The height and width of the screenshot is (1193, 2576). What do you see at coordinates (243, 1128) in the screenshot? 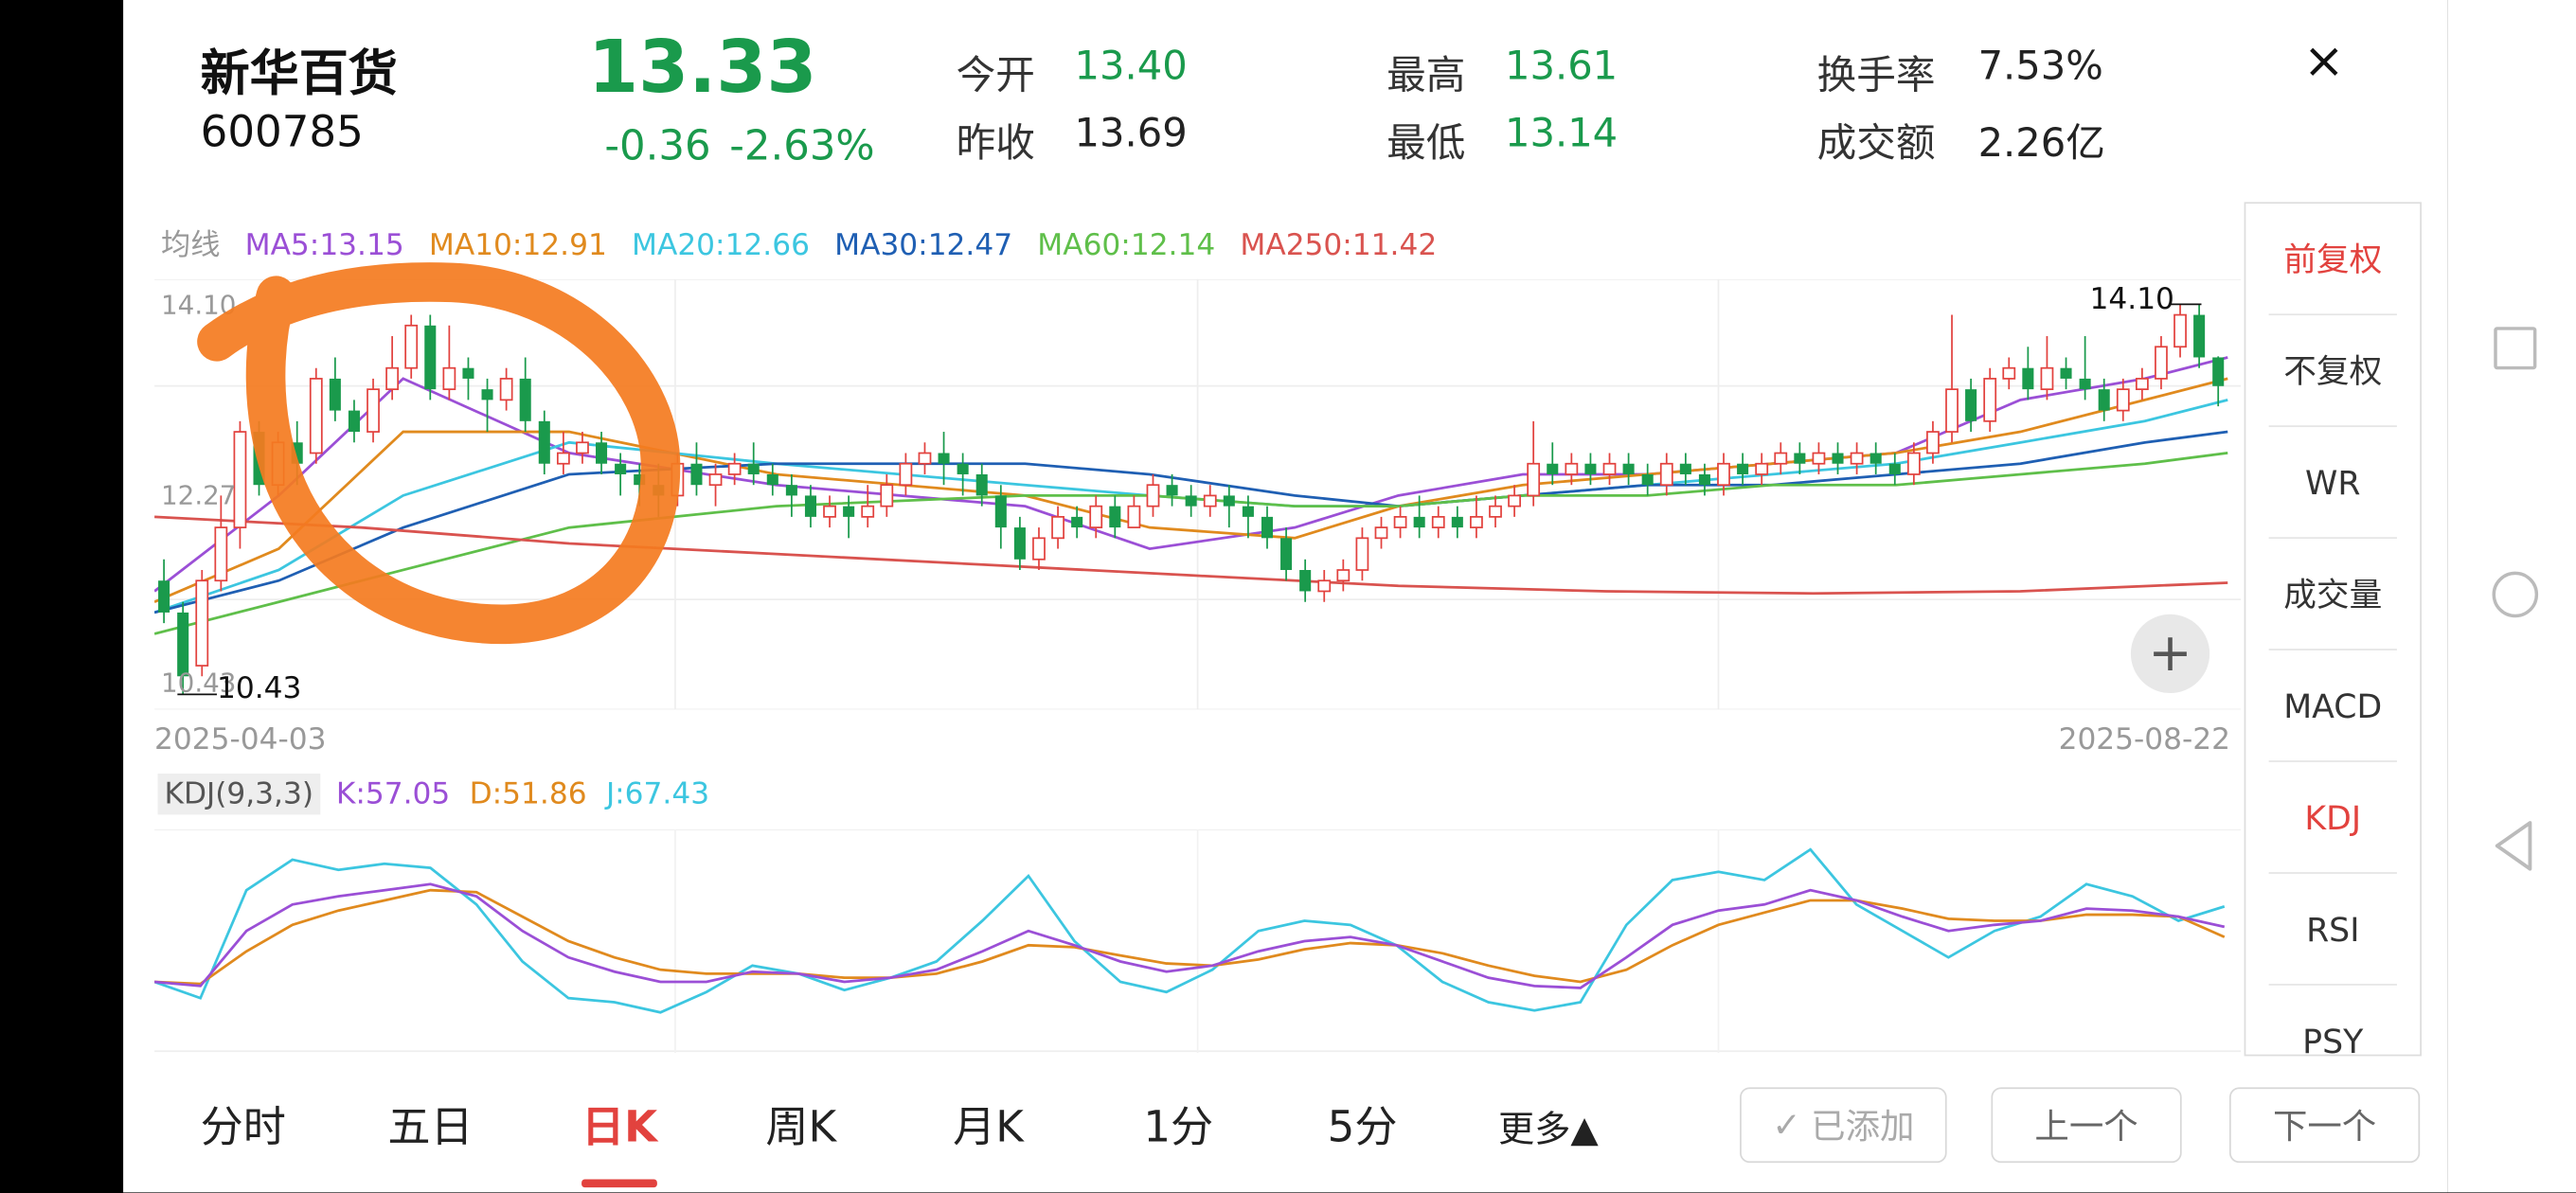
I see `tab-intraday: 分时` at bounding box center [243, 1128].